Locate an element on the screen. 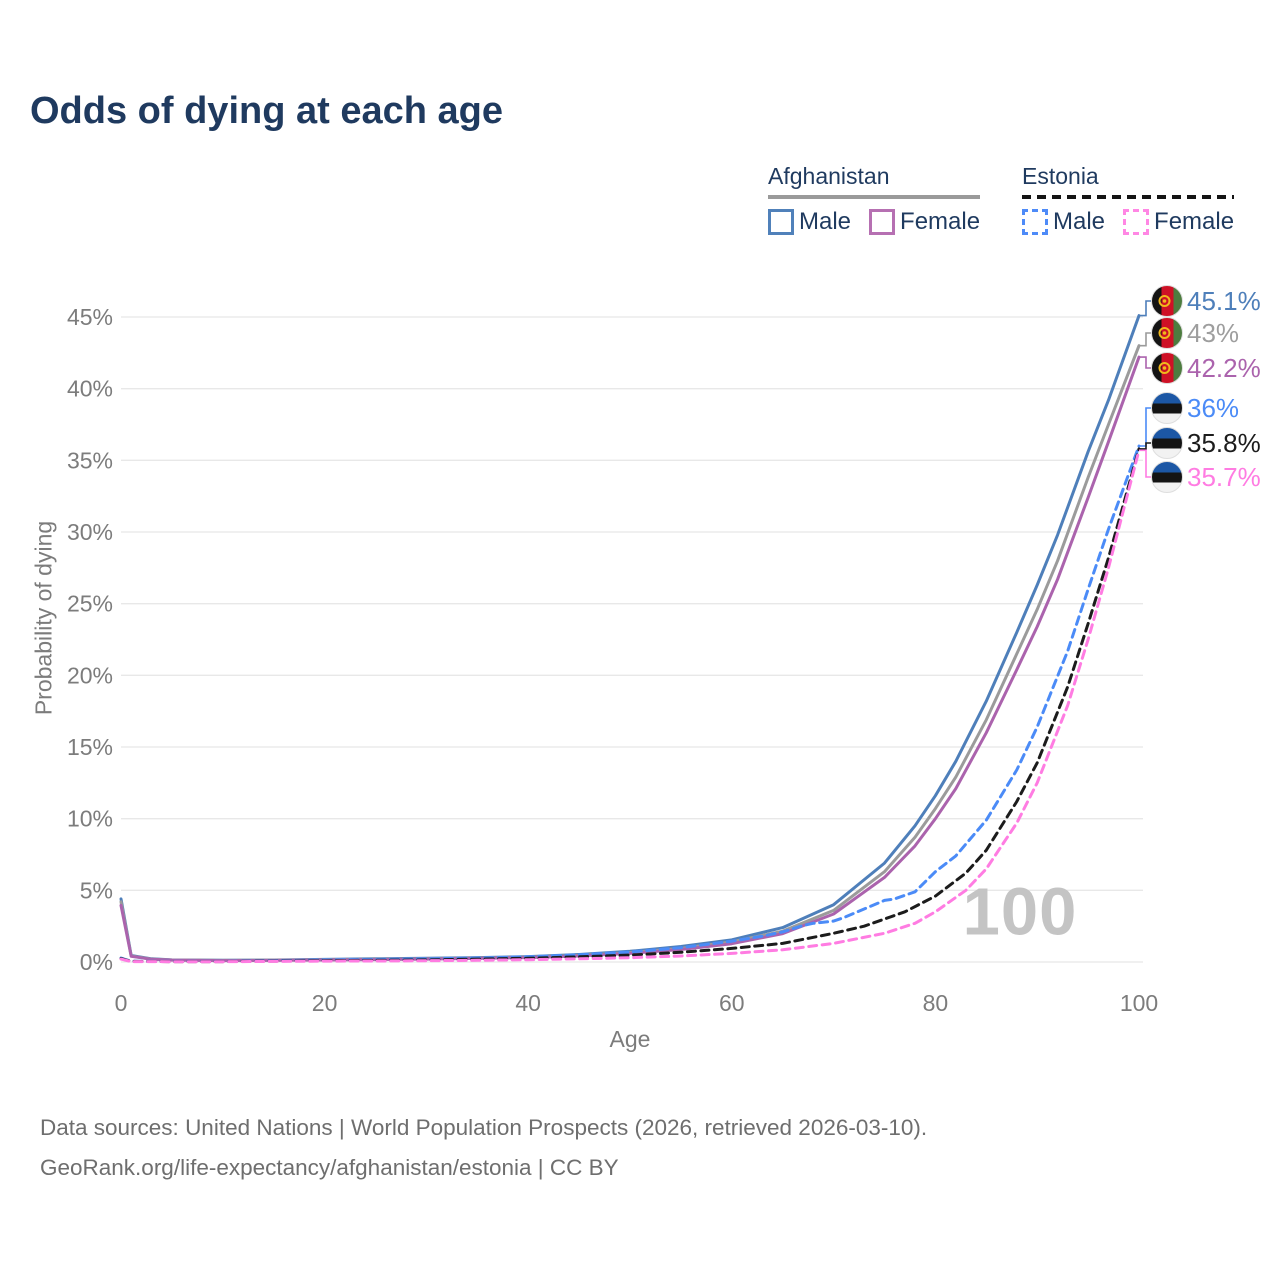 This screenshot has height=1280, width=1280. x-tick-label: 60 is located at coordinates (732, 1003).